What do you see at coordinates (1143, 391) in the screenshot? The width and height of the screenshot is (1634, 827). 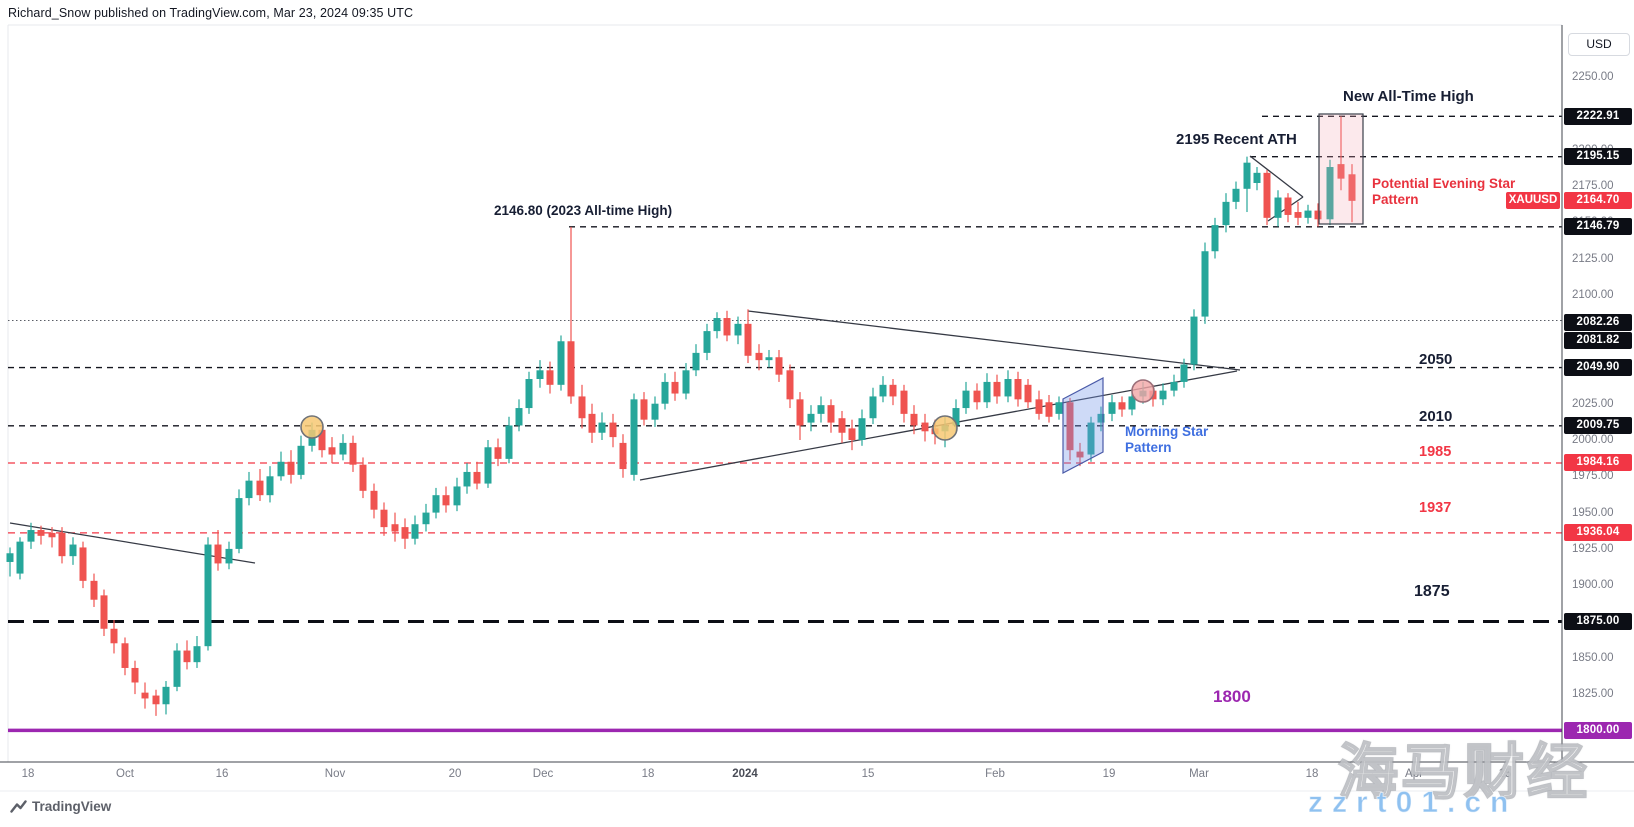 I see `circle-trendline-retest` at bounding box center [1143, 391].